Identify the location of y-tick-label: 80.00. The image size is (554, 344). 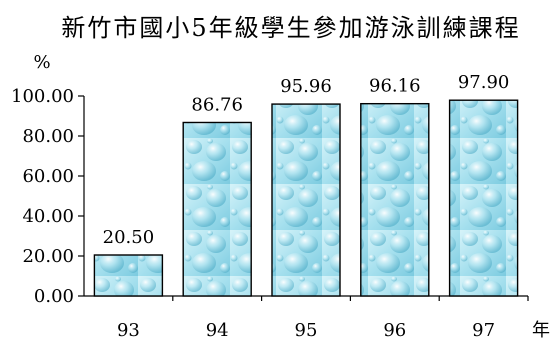
(48, 136).